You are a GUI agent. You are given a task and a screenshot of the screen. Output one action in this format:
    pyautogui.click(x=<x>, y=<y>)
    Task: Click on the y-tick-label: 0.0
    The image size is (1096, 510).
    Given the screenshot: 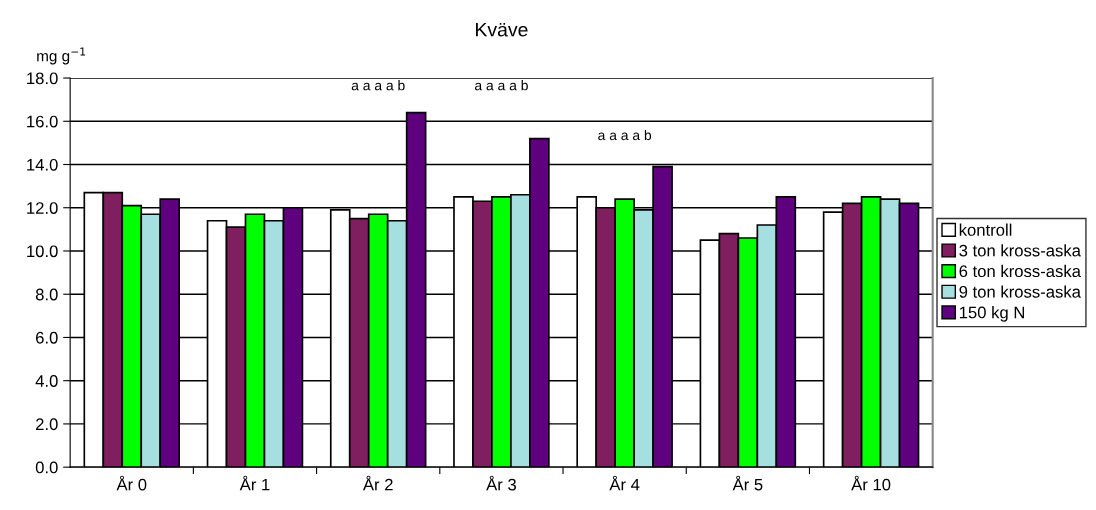 What is the action you would take?
    pyautogui.click(x=46, y=467)
    